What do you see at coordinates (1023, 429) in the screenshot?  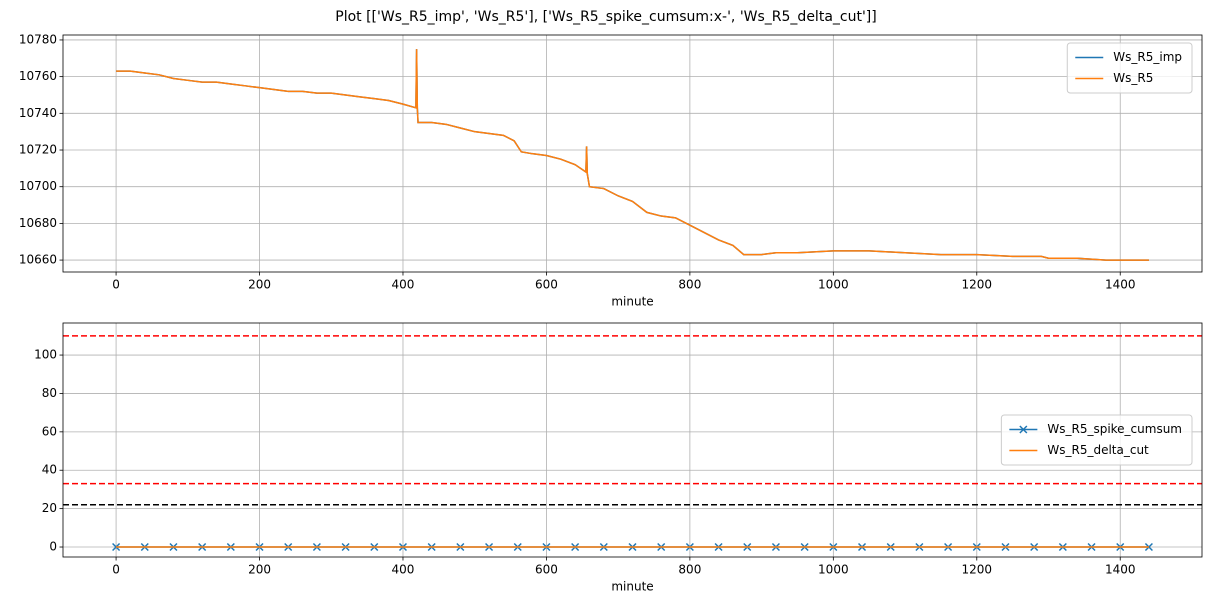 I see `legend-marker` at bounding box center [1023, 429].